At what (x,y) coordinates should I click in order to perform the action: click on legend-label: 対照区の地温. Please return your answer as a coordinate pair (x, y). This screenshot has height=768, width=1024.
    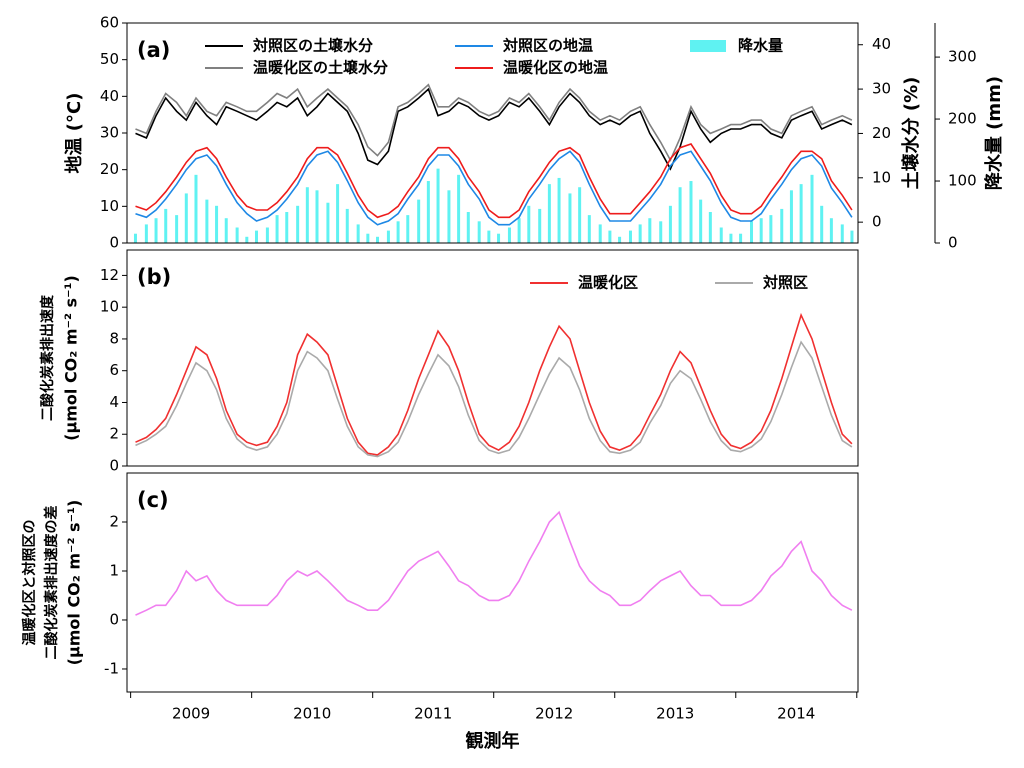
    Looking at the image, I should click on (547, 46).